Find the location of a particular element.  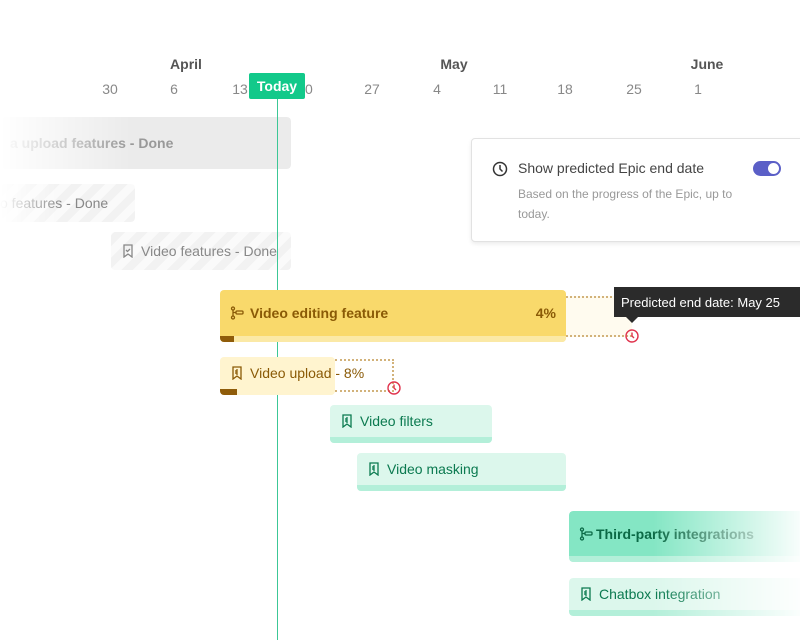

tick: 30 is located at coordinates (110, 89).